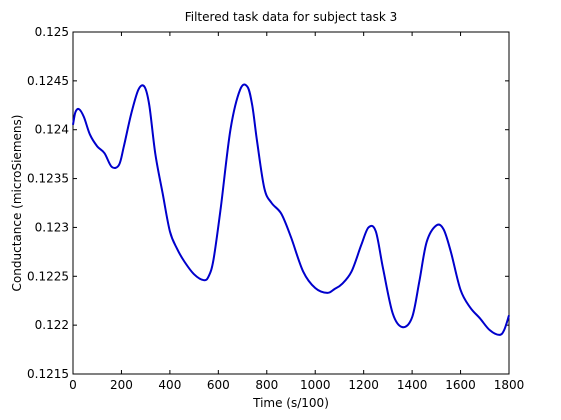  I want to click on y-axis-label: Conductance (microSiemens), so click(17, 203).